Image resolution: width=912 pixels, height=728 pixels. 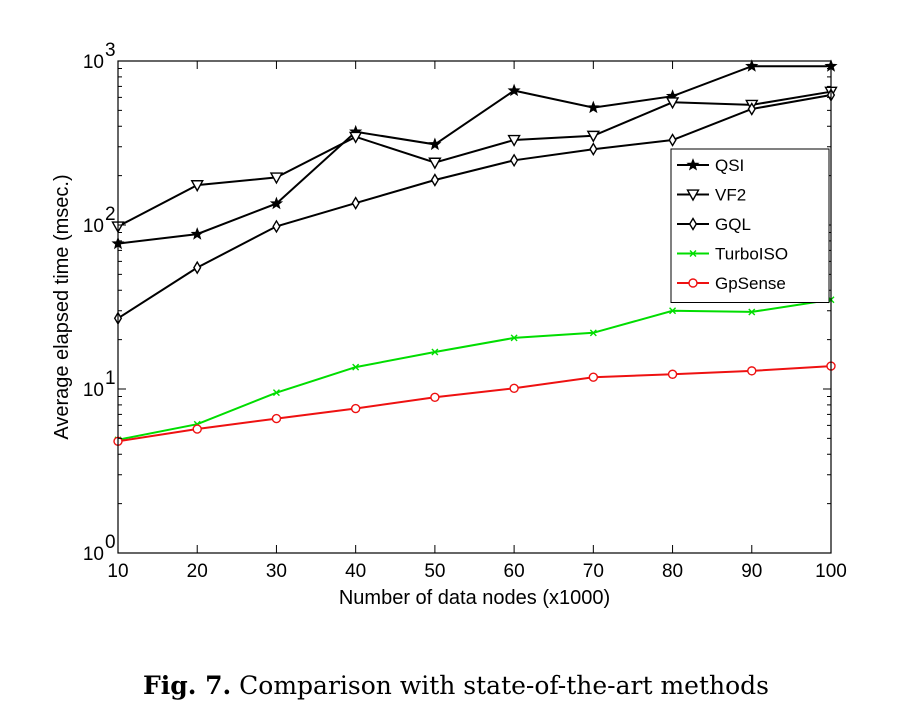 What do you see at coordinates (693, 224) in the screenshot?
I see `legend-marker-gql` at bounding box center [693, 224].